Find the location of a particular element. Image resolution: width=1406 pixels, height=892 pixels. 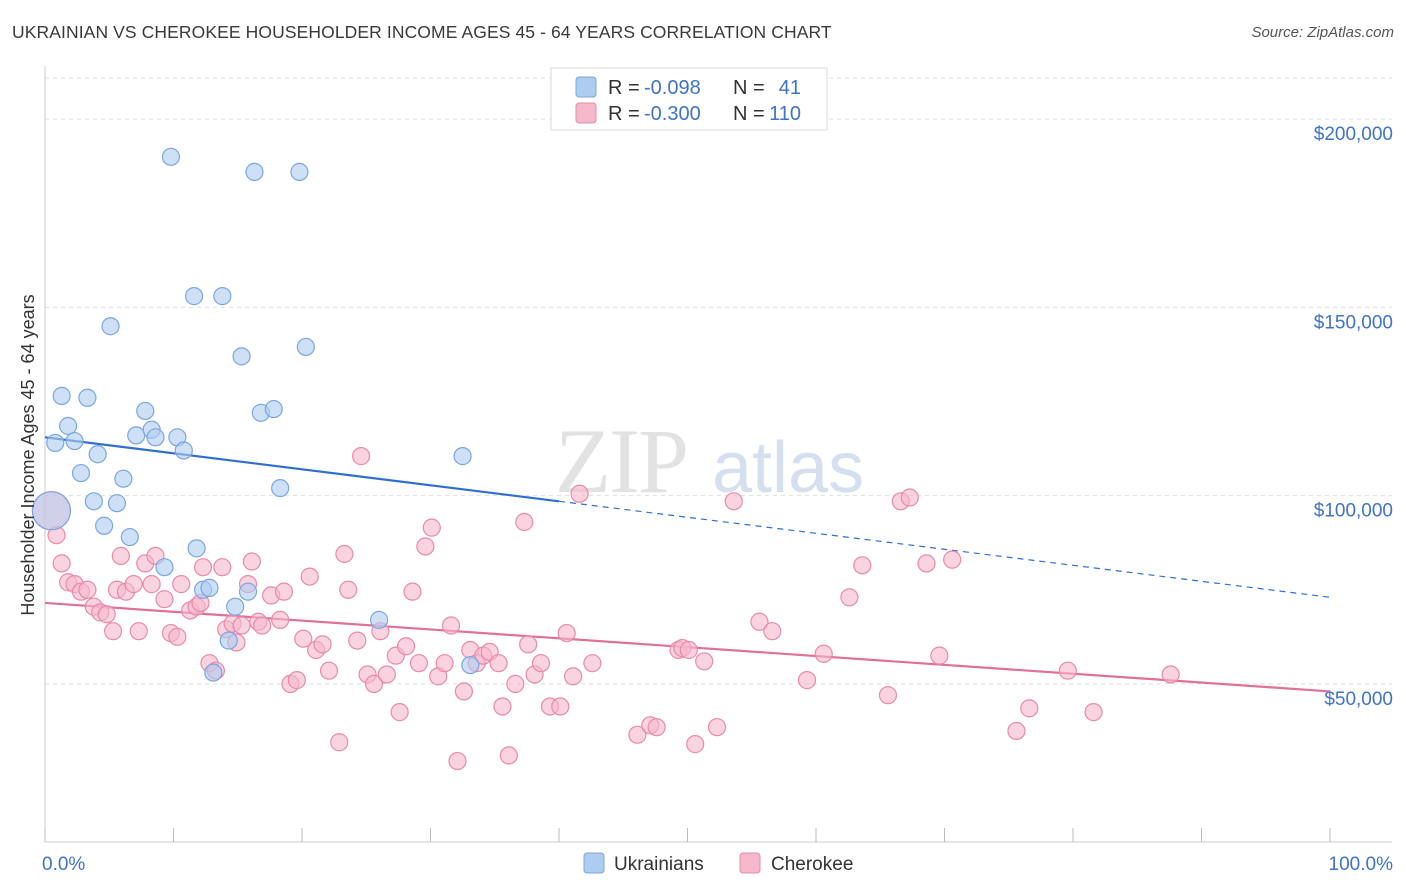

ukrainians-trend-line is located at coordinates (302, 469).